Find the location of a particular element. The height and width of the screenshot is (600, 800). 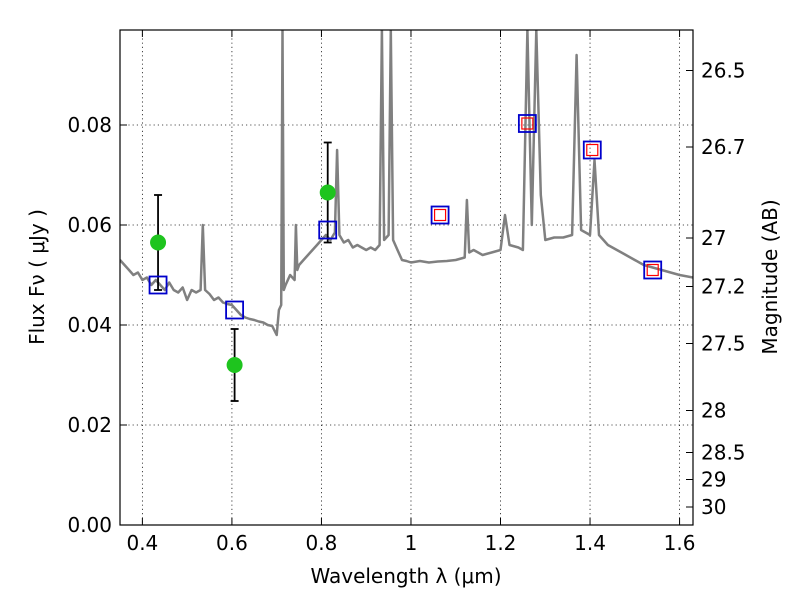

y2-tick-label: 29 is located at coordinates (713, 480).